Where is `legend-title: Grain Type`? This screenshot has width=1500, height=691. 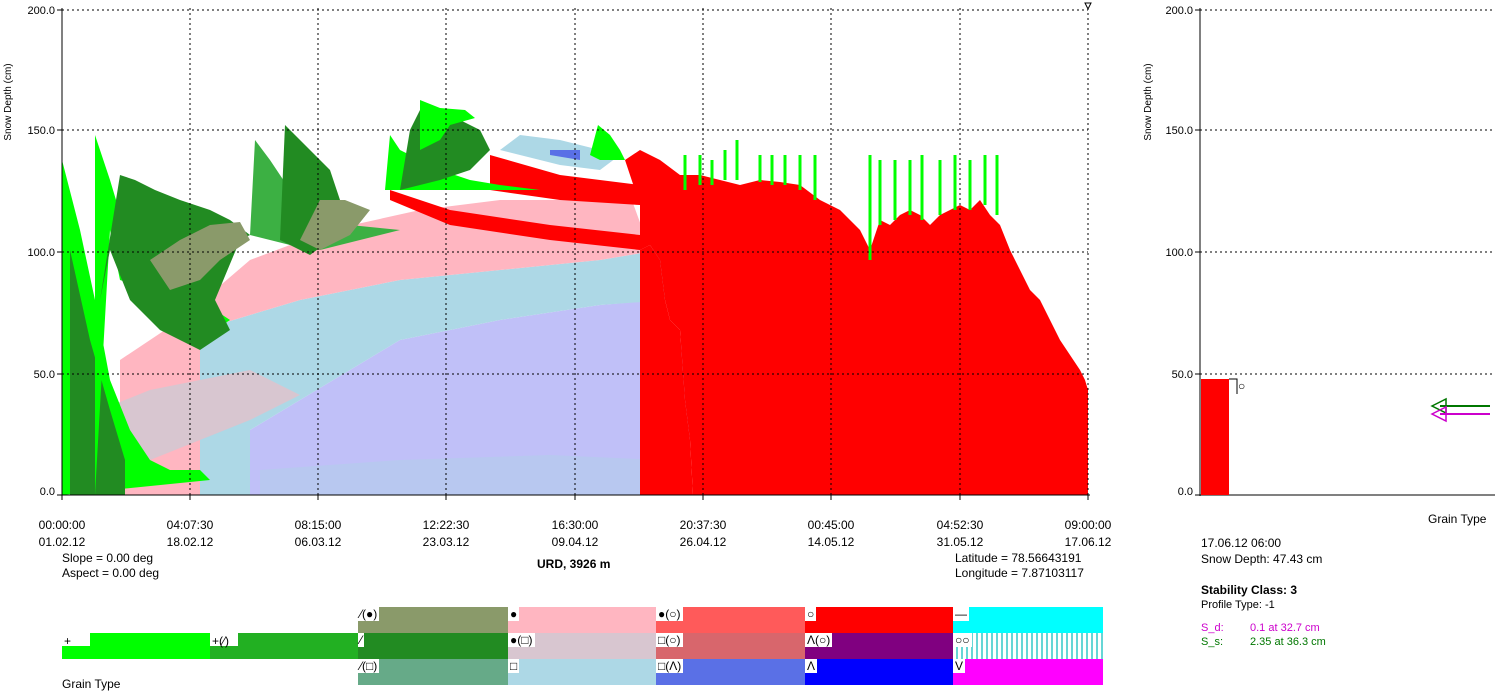 legend-title: Grain Type is located at coordinates (91, 684).